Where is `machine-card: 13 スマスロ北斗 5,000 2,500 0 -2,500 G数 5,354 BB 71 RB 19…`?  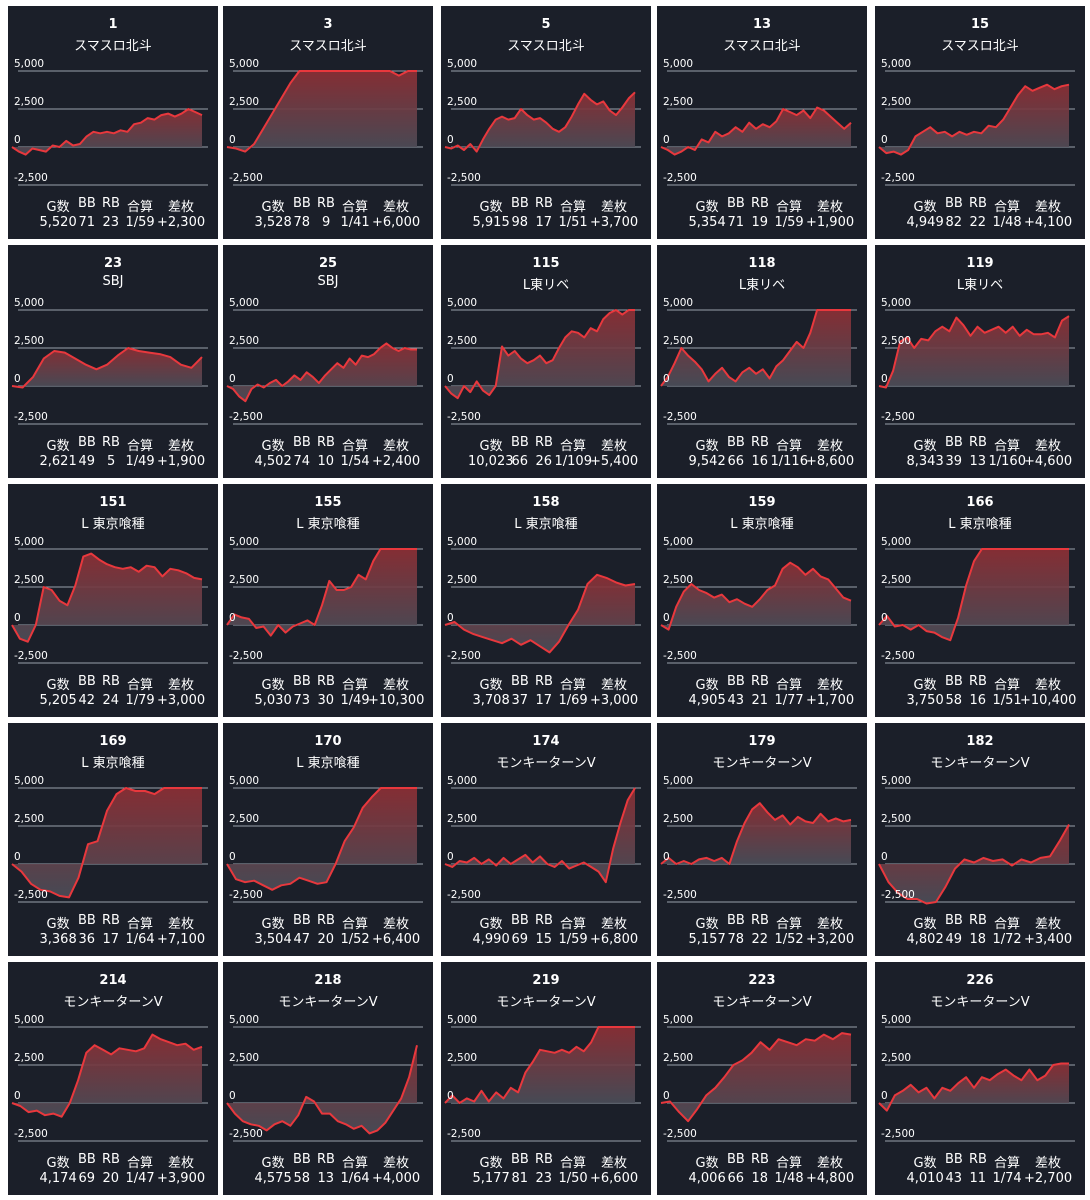
machine-card: 13 スマスロ北斗 5,000 2,500 0 -2,500 G数 5,354 BB 71 RB 19… is located at coordinates (762, 122).